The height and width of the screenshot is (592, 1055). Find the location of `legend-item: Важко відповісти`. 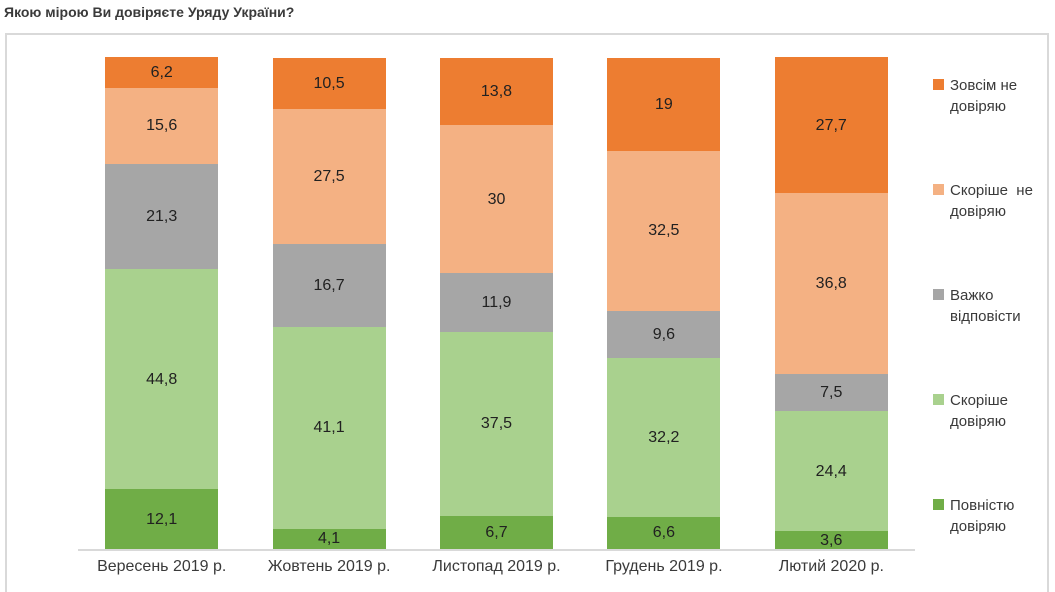

legend-item: Важко відповісти is located at coordinates (989, 306).